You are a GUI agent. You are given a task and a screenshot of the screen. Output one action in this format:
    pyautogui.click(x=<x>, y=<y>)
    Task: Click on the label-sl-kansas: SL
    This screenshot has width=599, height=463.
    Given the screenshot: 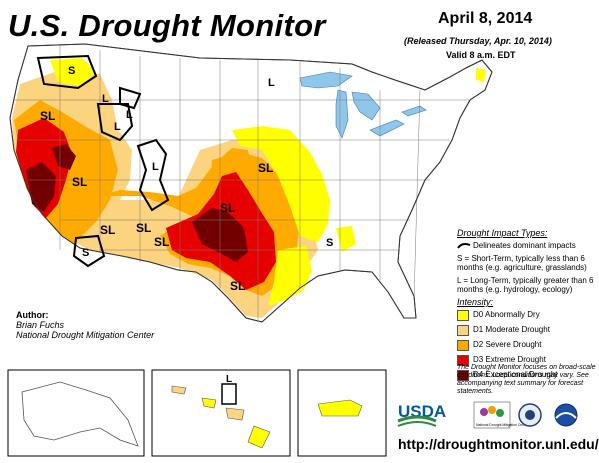 What is the action you would take?
    pyautogui.click(x=227, y=208)
    